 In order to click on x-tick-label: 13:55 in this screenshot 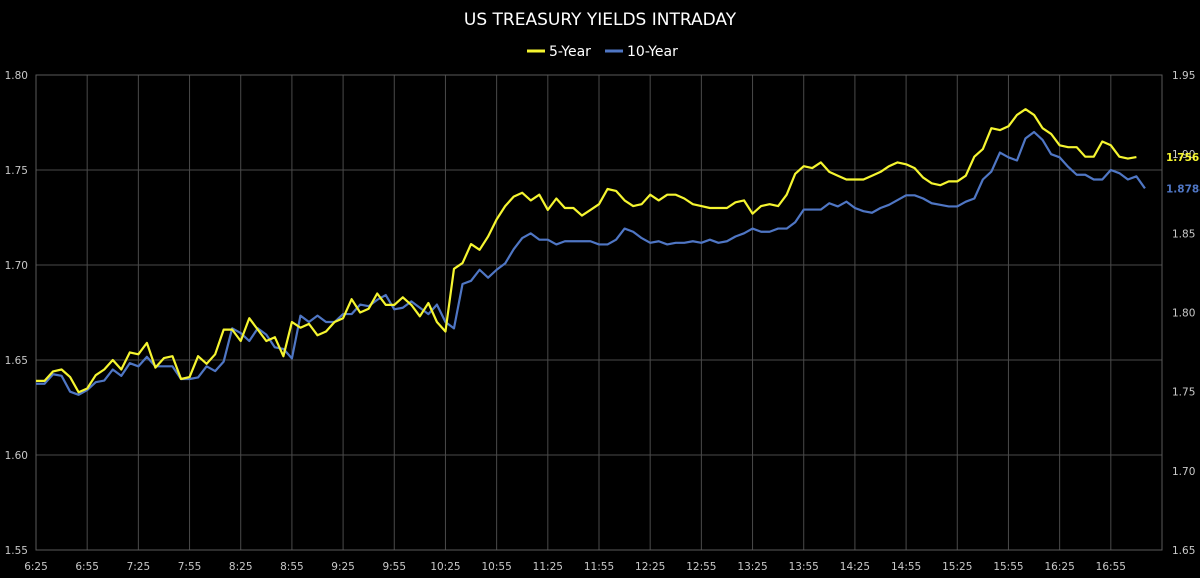, I will do `click(804, 567)`.